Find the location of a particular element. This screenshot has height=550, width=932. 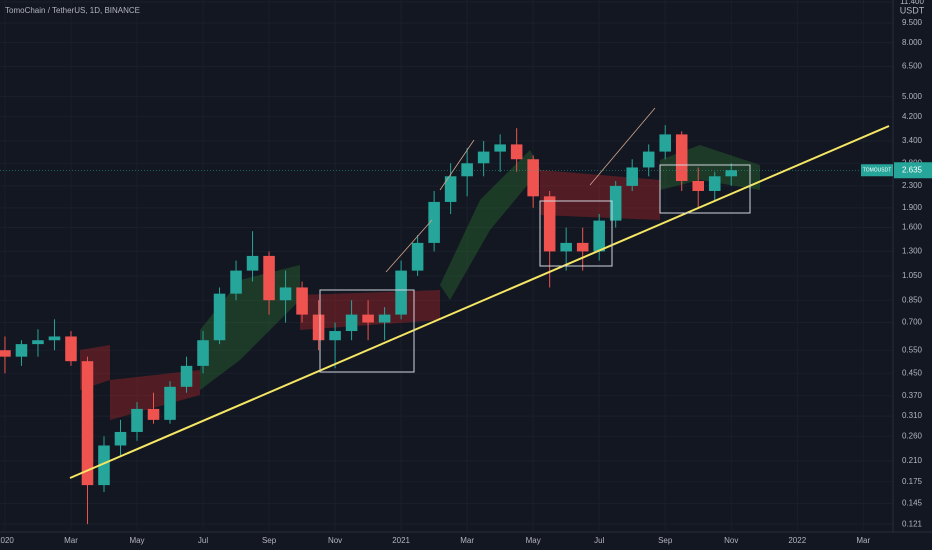

y-tick-label: 0.260 is located at coordinates (912, 435).